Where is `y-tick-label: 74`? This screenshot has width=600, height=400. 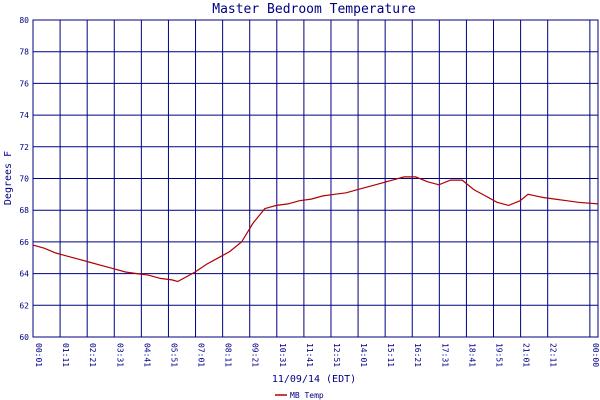
y-tick-label: 74 is located at coordinates (24, 115).